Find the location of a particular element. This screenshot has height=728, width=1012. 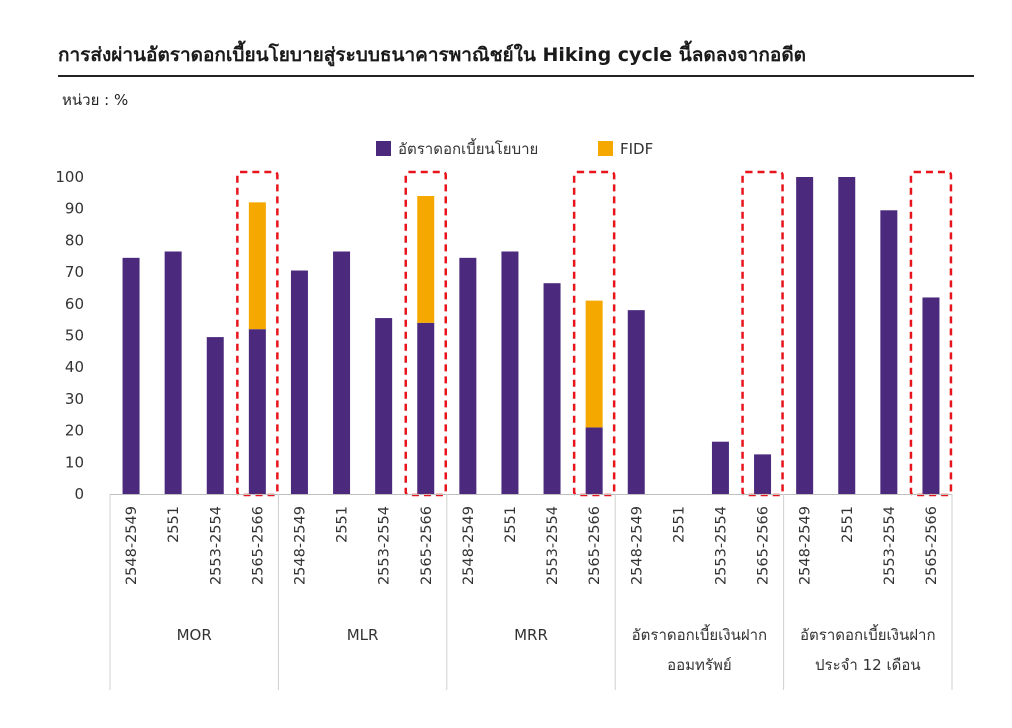

group-label: ประจำ 12 เดือน is located at coordinates (868, 665).